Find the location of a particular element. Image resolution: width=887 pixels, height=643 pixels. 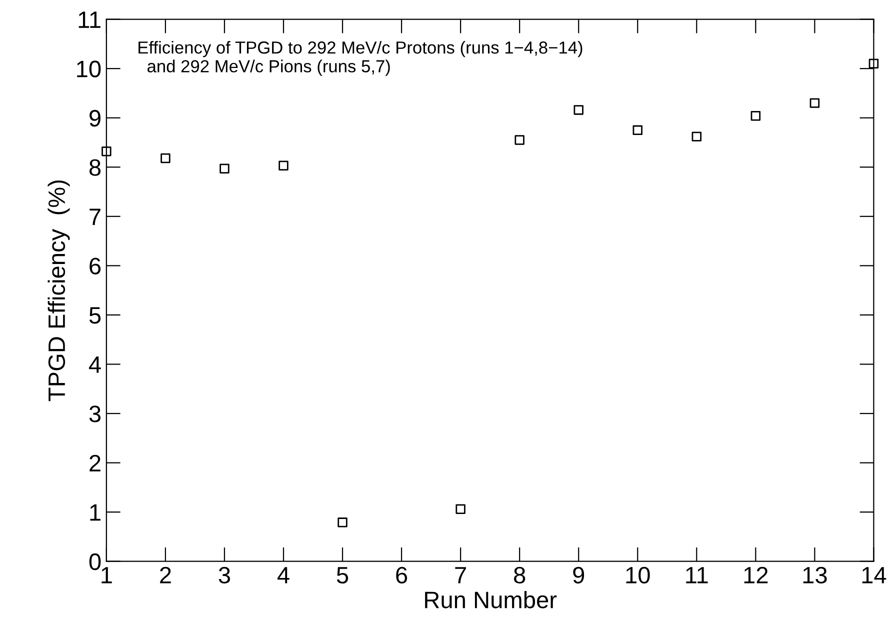

x-tick-label: 12 is located at coordinates (756, 575).